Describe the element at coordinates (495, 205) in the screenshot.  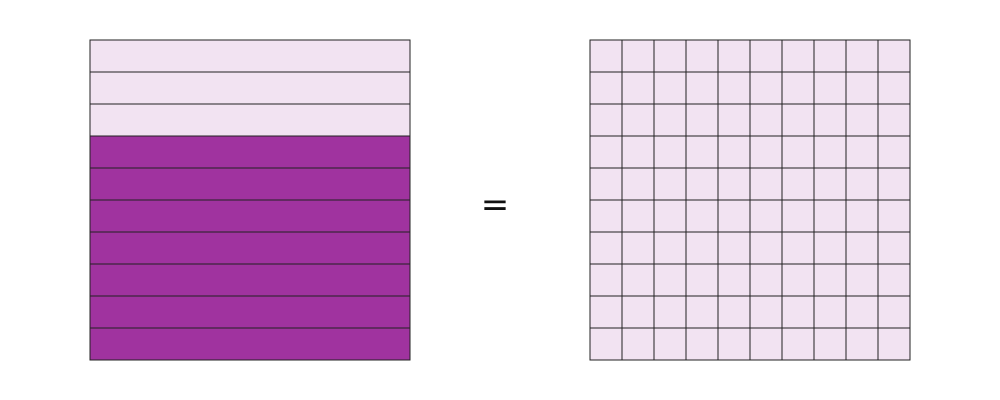
I see `equals-sign: =` at that location.